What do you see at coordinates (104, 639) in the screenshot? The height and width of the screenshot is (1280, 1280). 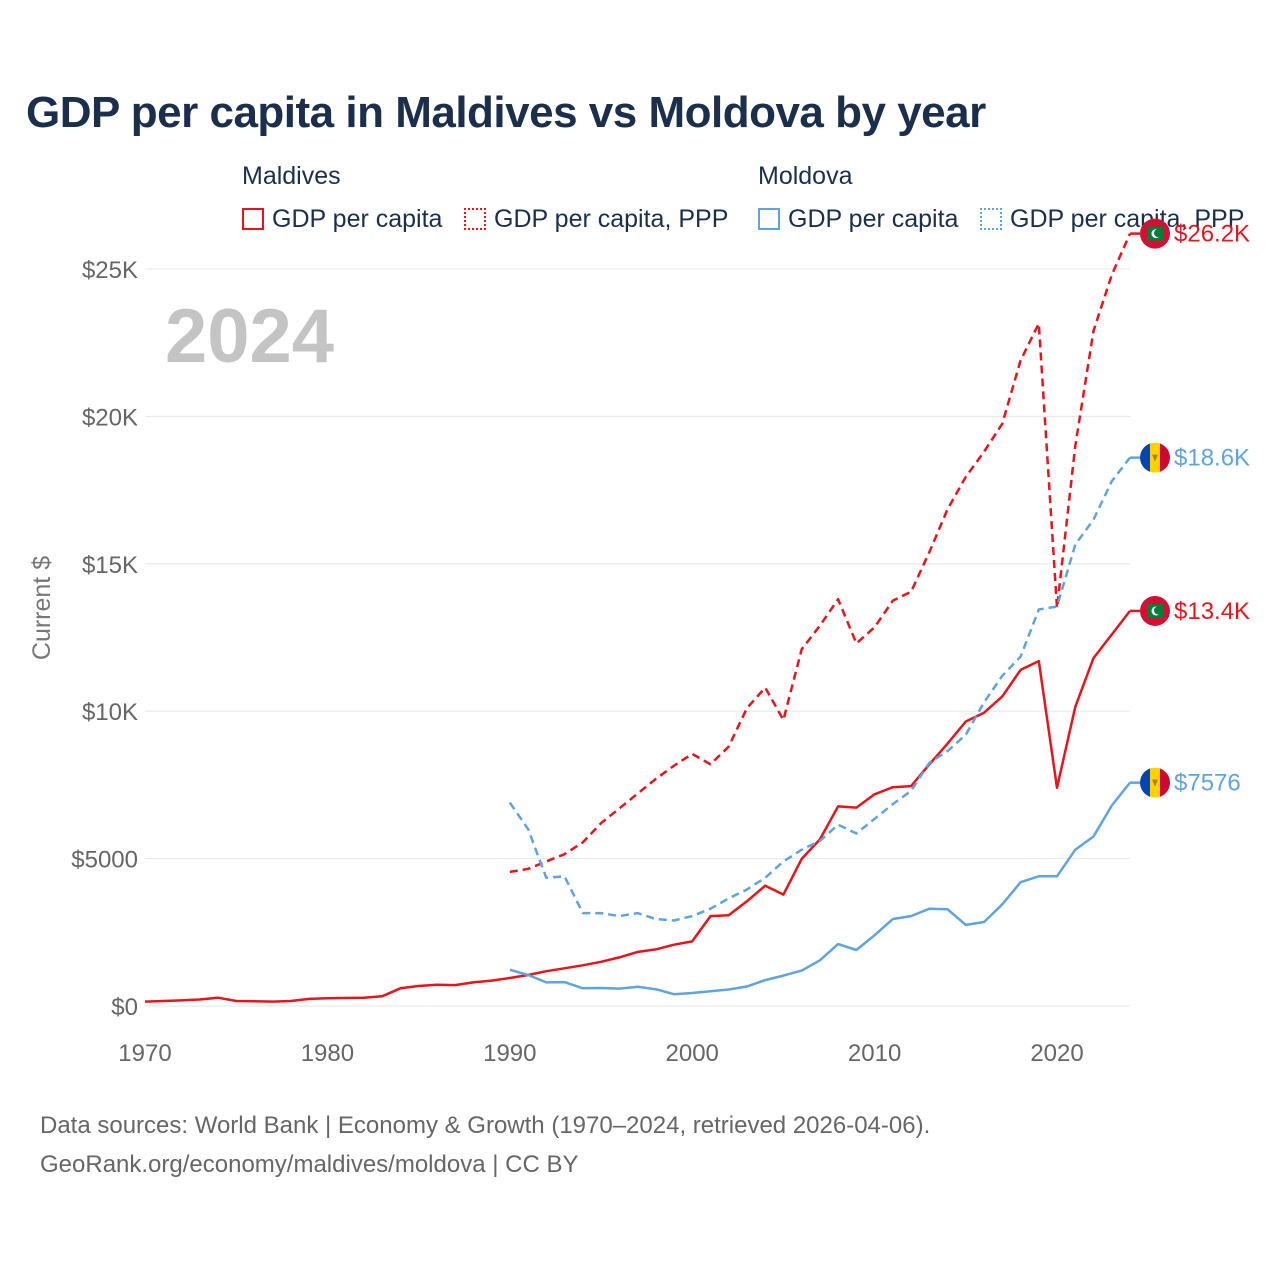 I see `y-axis: $0 $5000 $10K $15K $20K $25K` at bounding box center [104, 639].